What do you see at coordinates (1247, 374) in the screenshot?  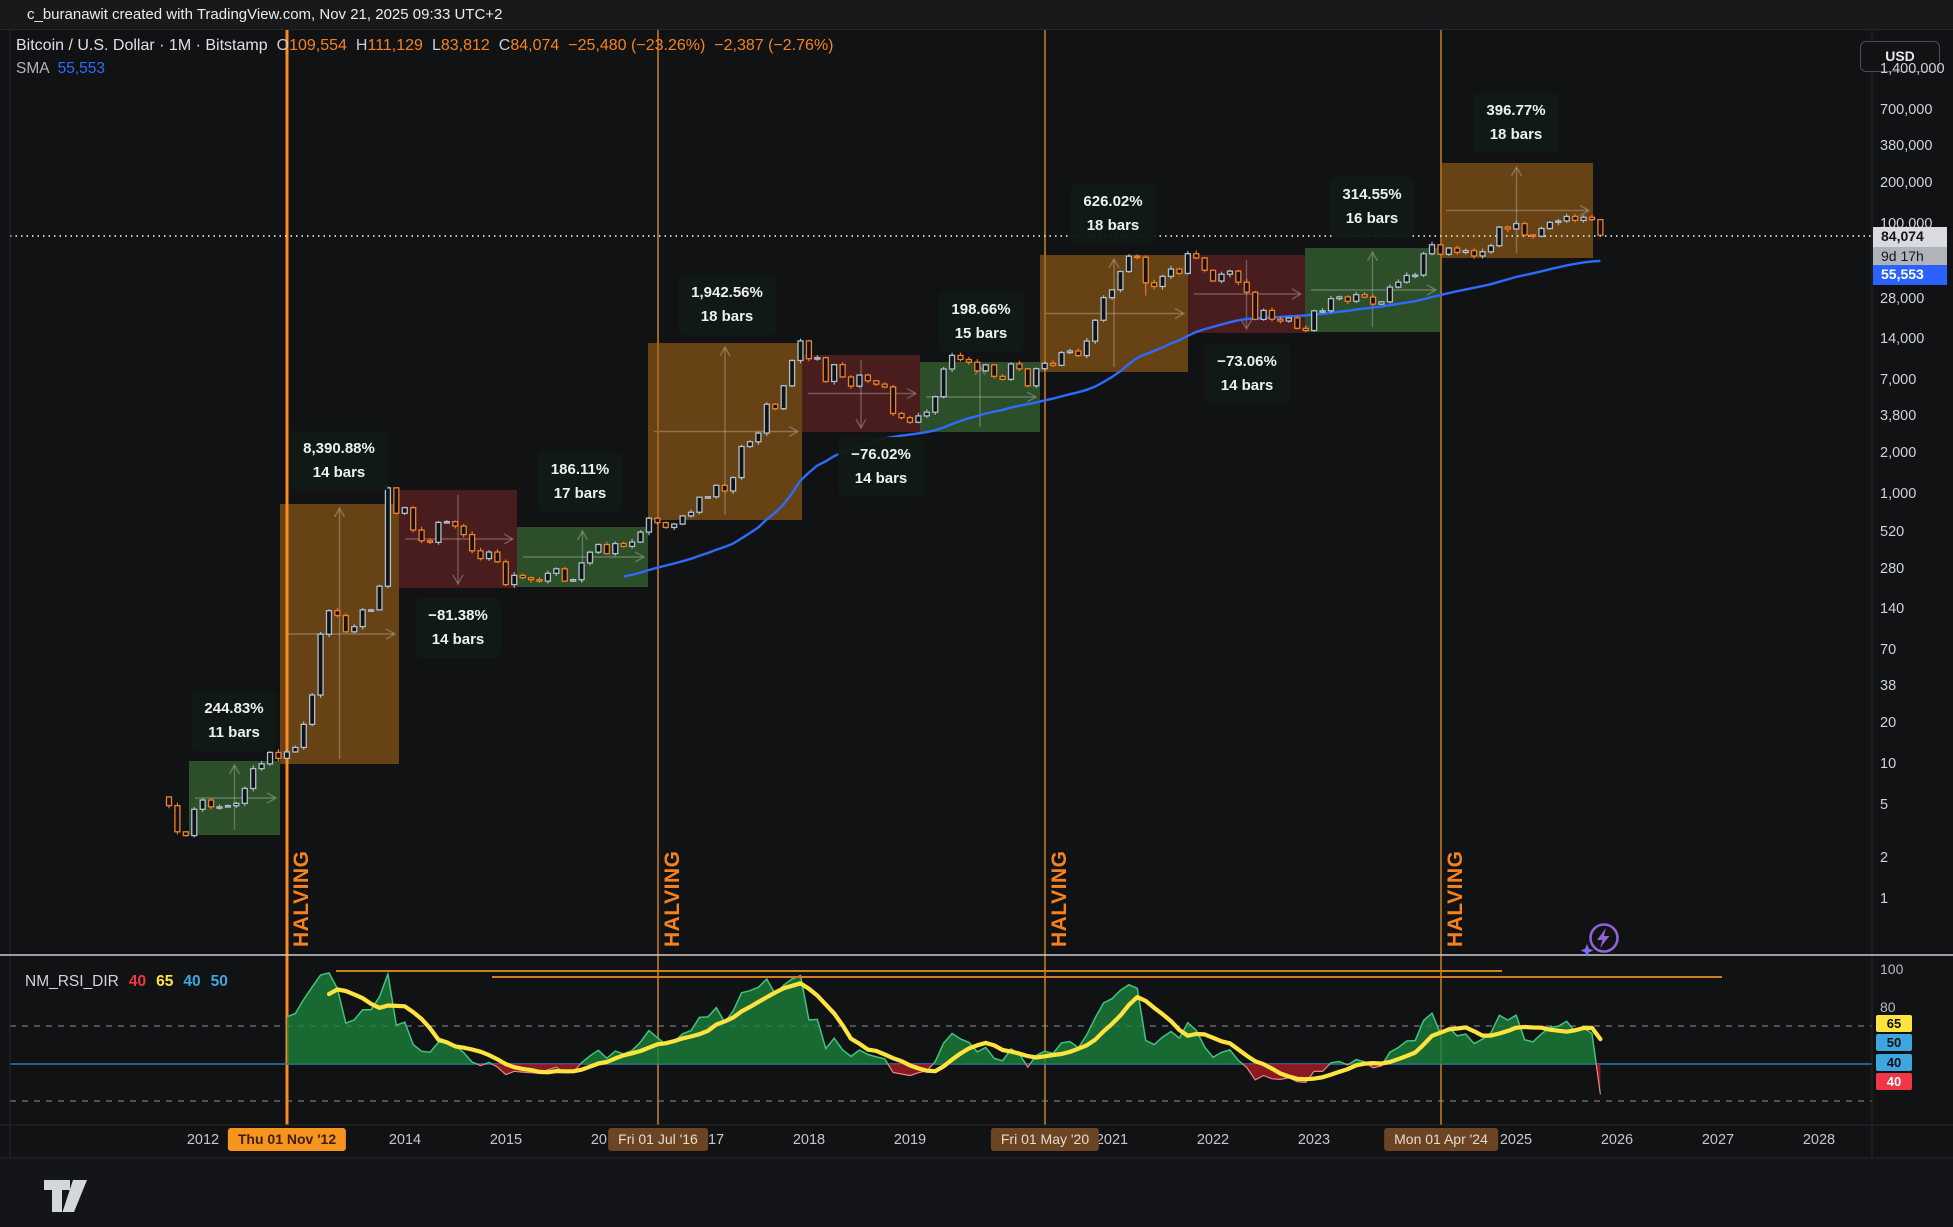 I see `cycle-stat-label: −73.06% 14 bars` at bounding box center [1247, 374].